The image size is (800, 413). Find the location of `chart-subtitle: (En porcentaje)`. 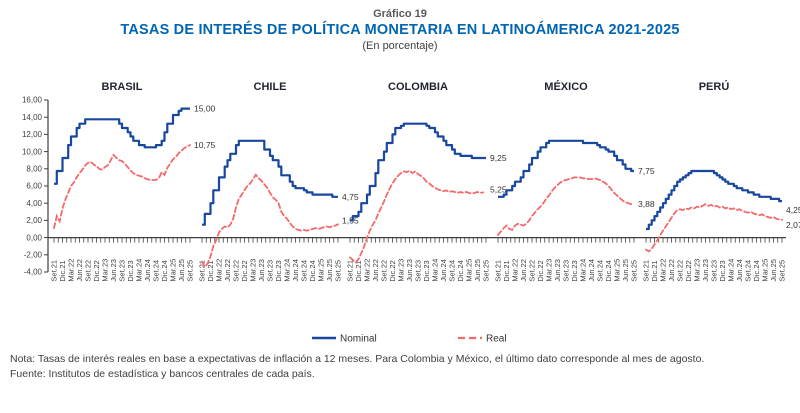

chart-subtitle: (En porcentaje) is located at coordinates (400, 46).